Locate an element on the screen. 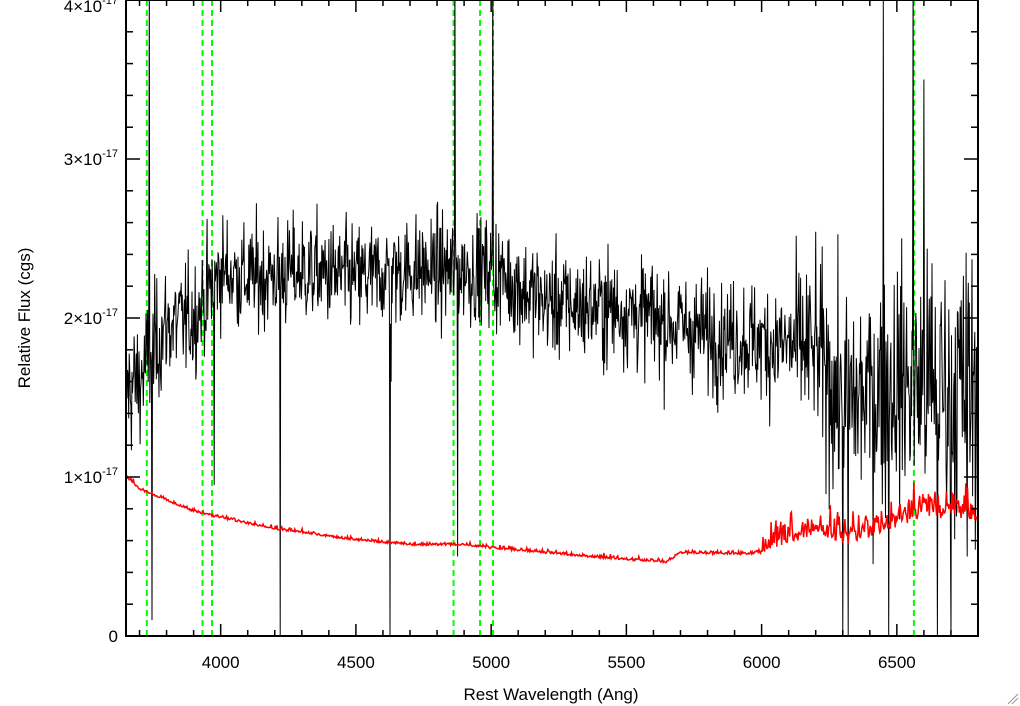 The image size is (1020, 706). x-tick-label: 4500 is located at coordinates (356, 662).